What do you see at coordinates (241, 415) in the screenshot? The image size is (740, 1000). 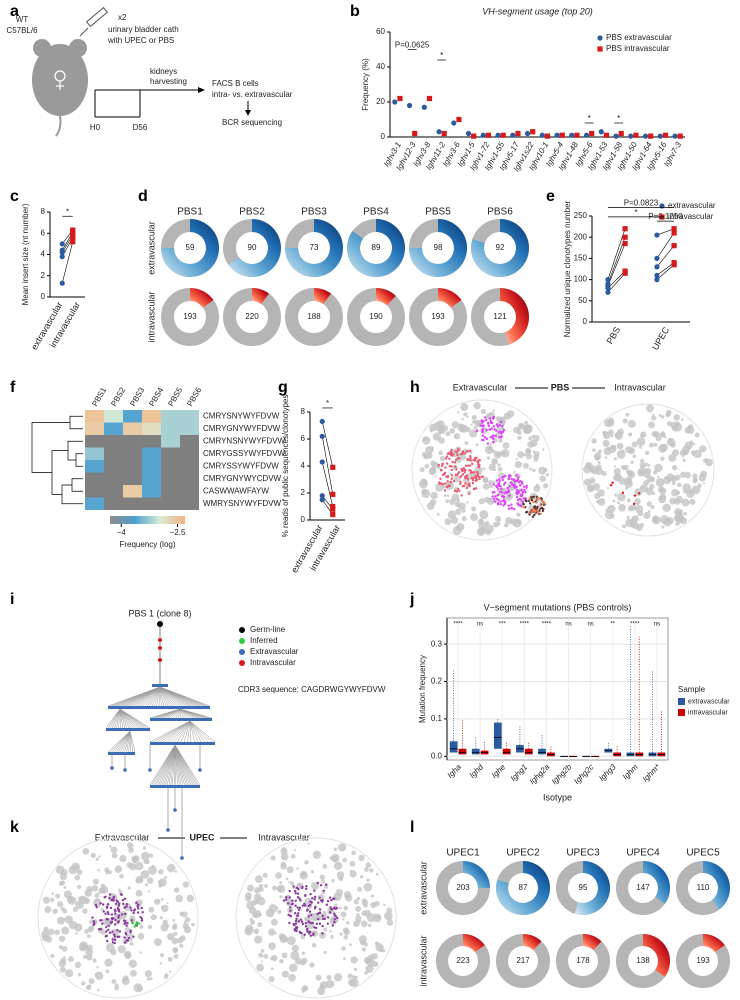 I see `row-label: CMRYSNYWYFDVW` at bounding box center [241, 415].